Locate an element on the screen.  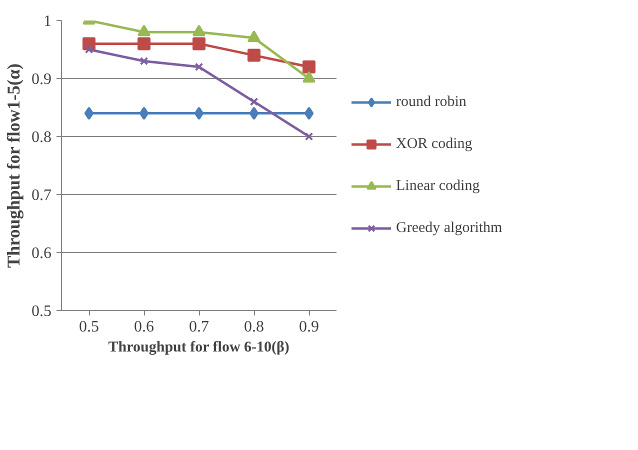
y-tick-label: 0.8 is located at coordinates (42, 137).